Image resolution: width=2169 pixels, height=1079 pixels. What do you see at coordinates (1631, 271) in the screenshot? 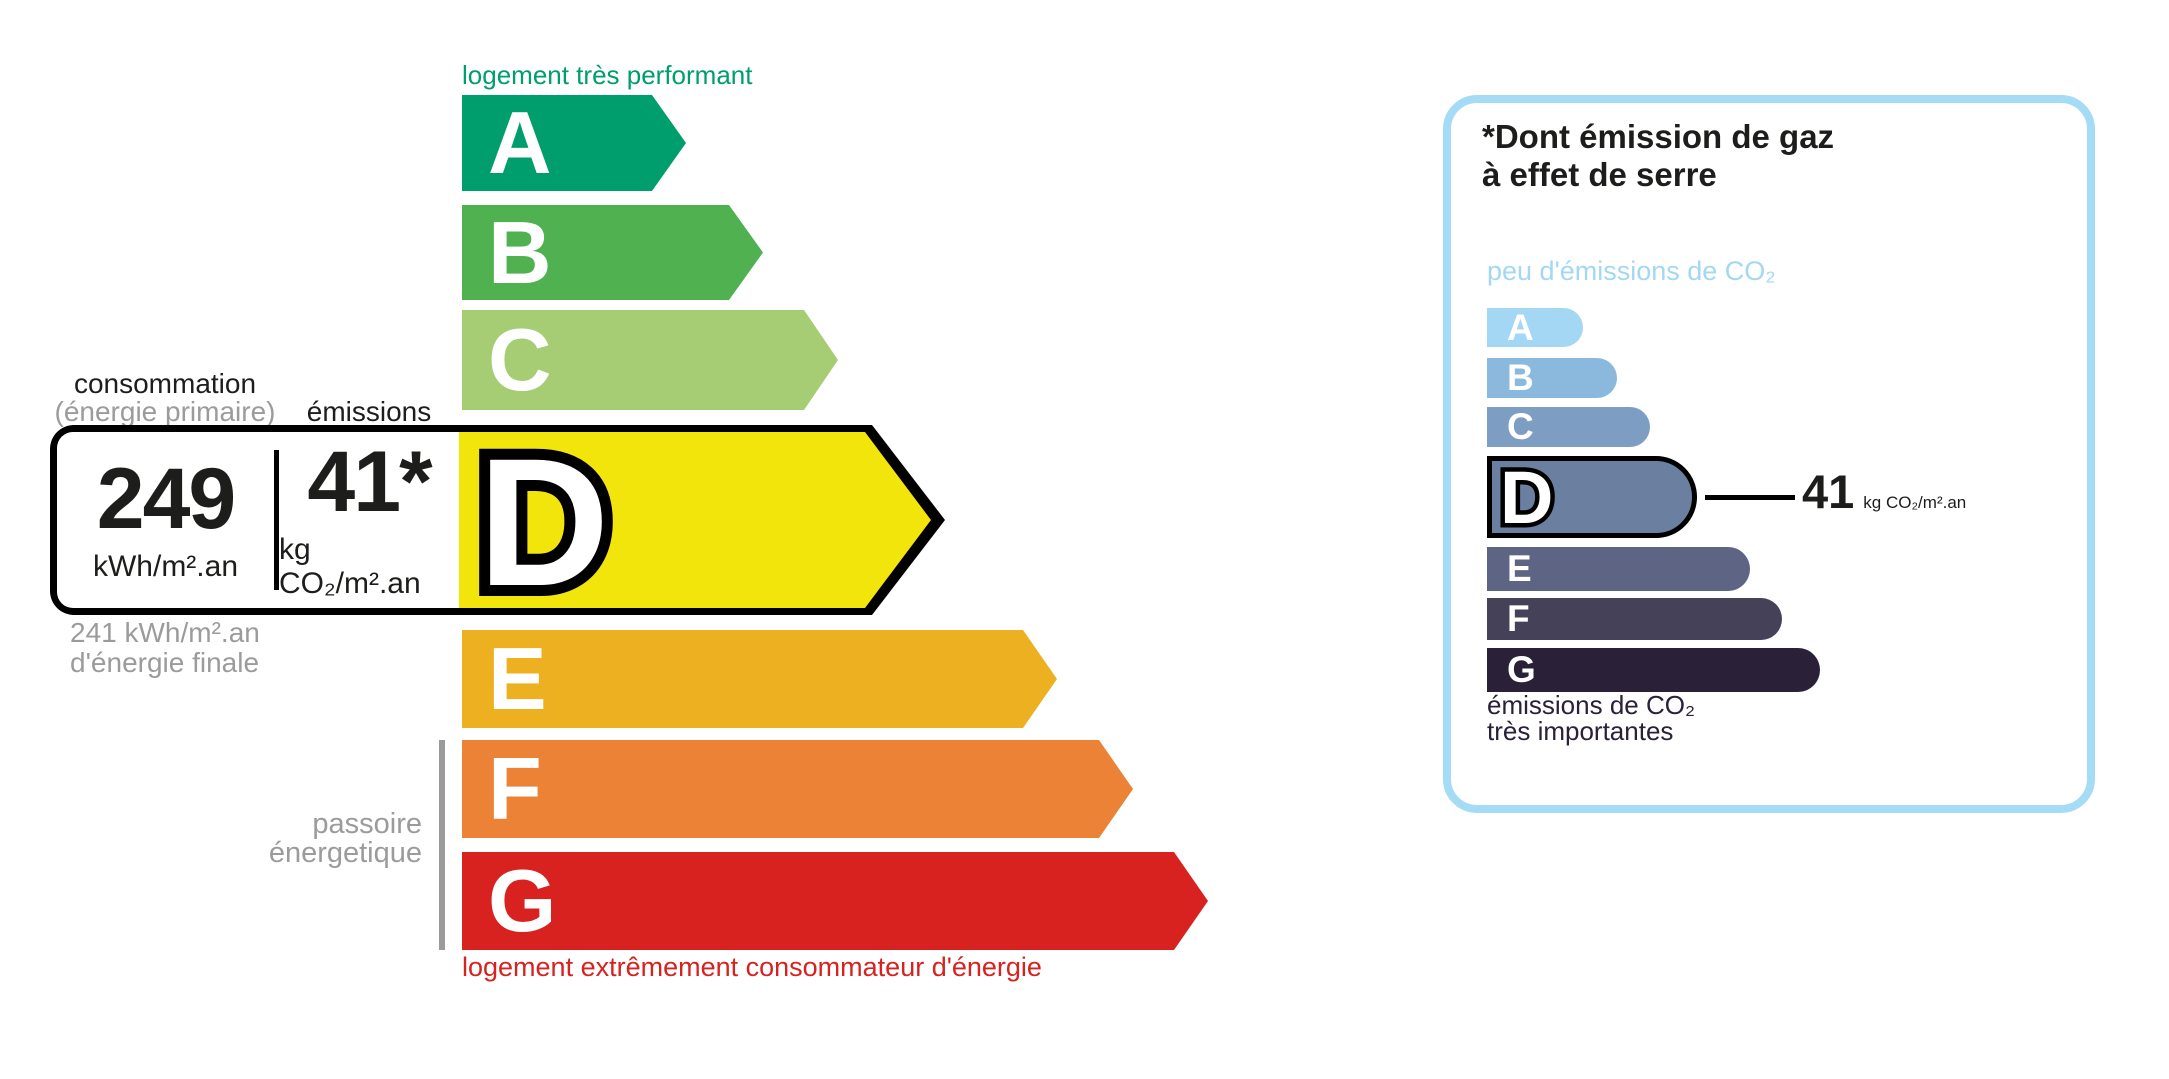
I see `co2-low-emissions-caption: peu d'émissions de CO₂` at bounding box center [1631, 271].